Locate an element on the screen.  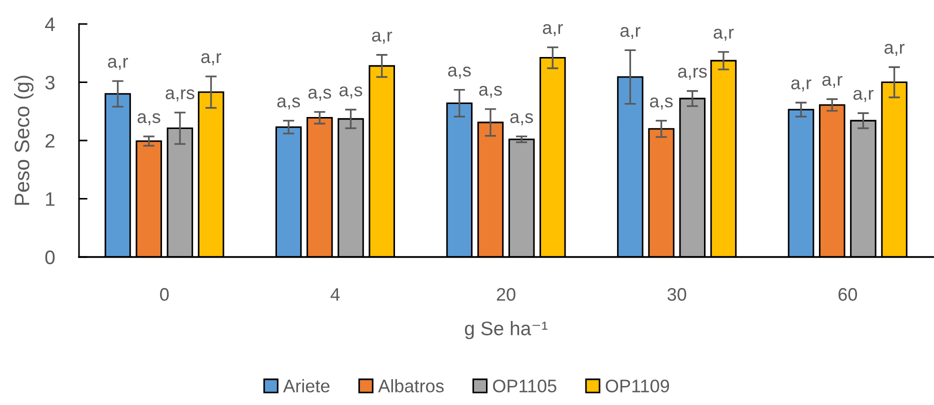
y-tick-label: 1 is located at coordinates (50, 199).